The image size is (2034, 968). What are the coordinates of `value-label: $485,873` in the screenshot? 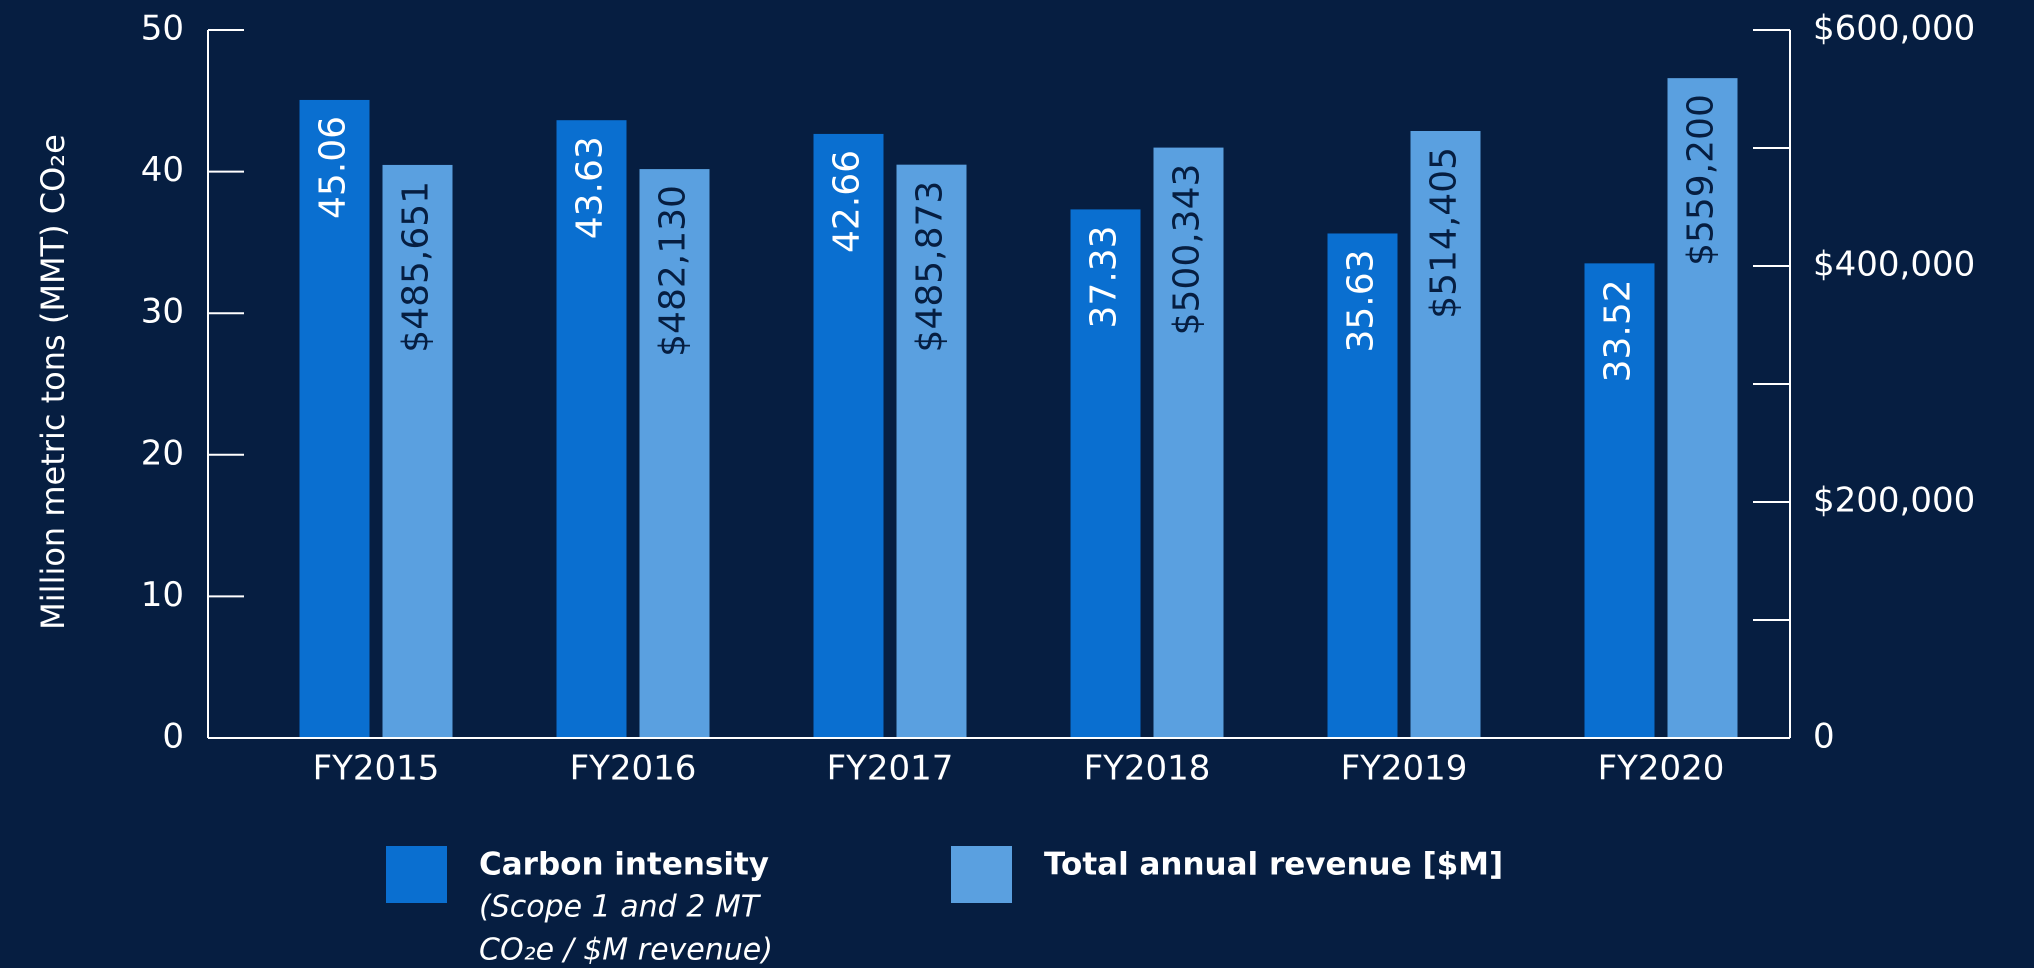 It's located at (930, 267).